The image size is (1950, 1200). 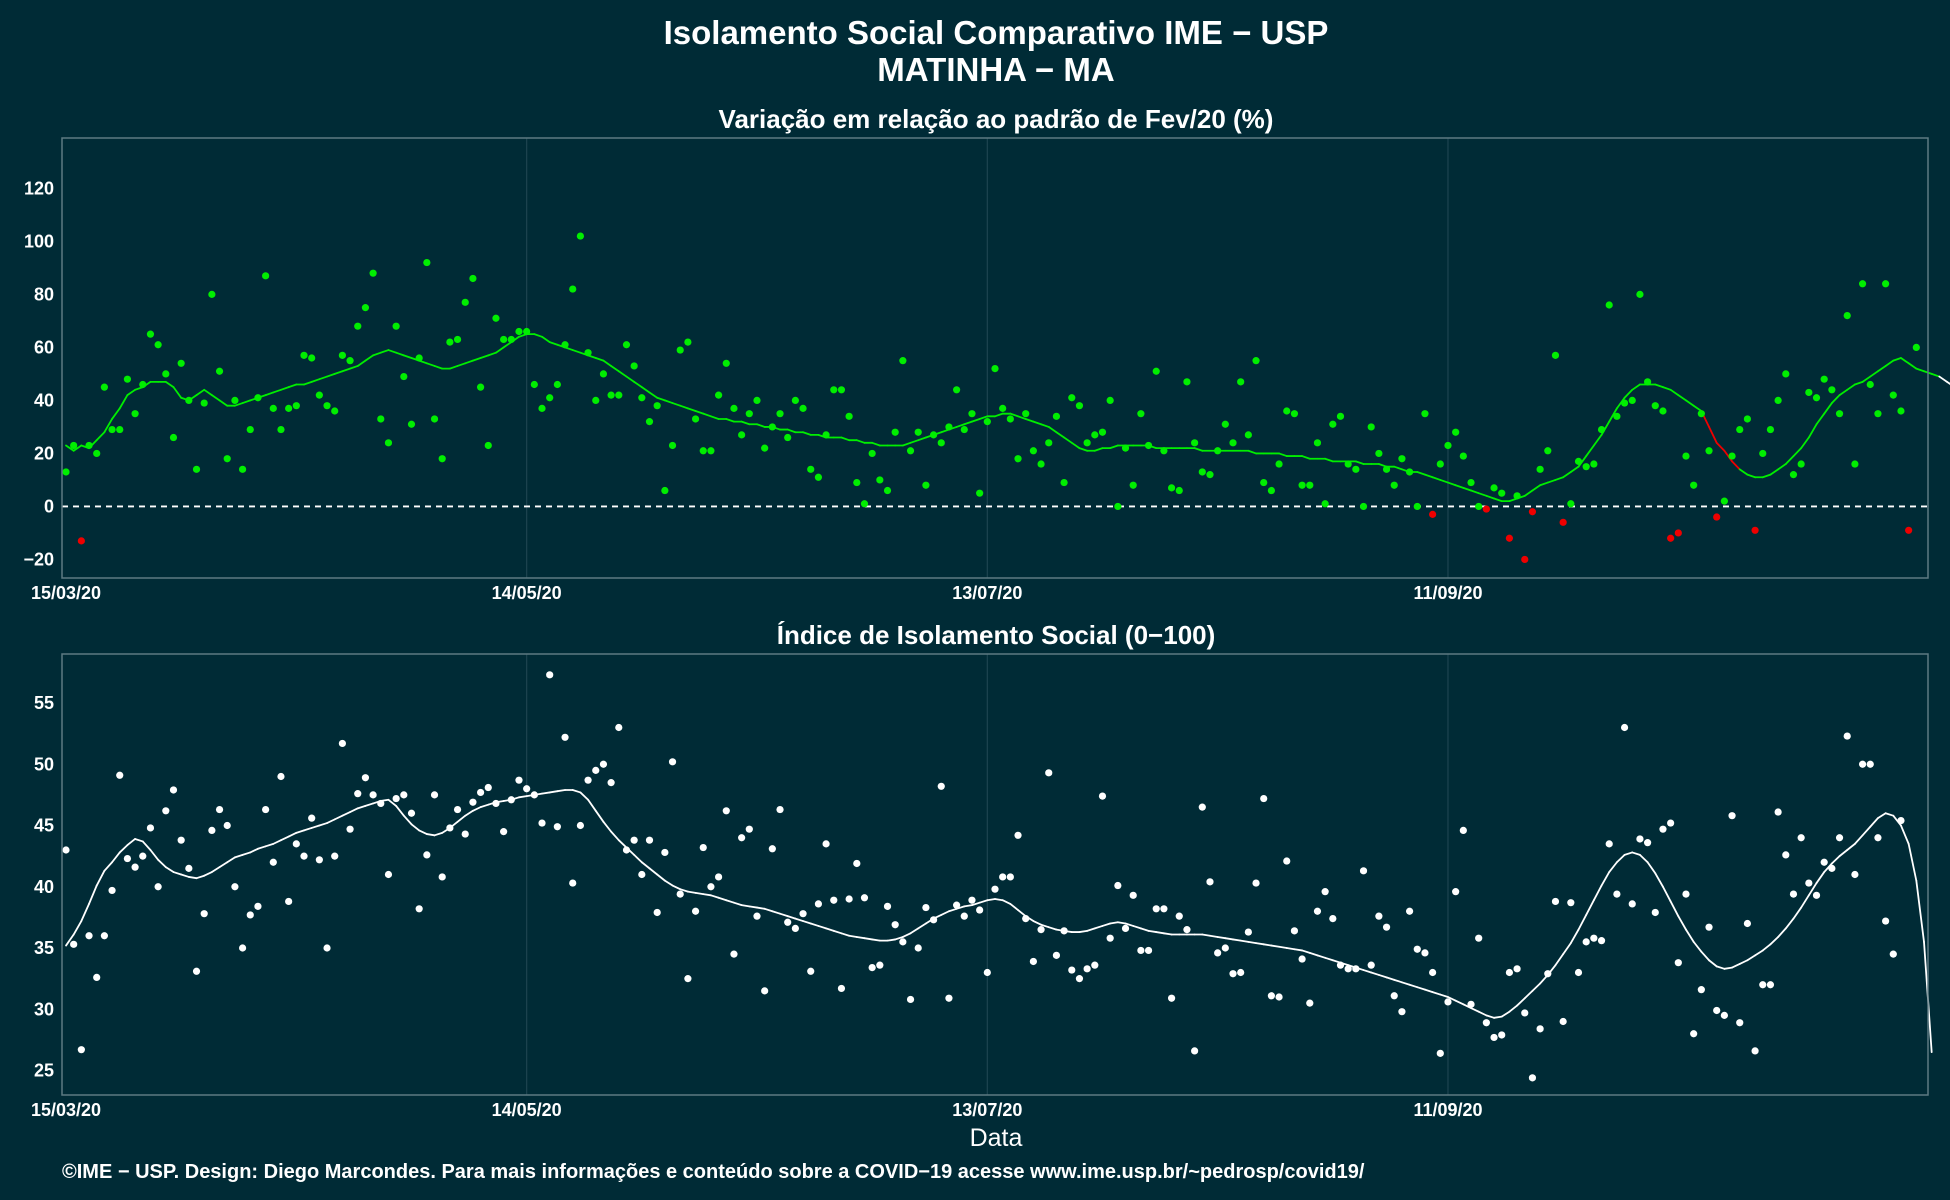 I want to click on bottom-y-tick-label: 35, so click(x=44, y=948).